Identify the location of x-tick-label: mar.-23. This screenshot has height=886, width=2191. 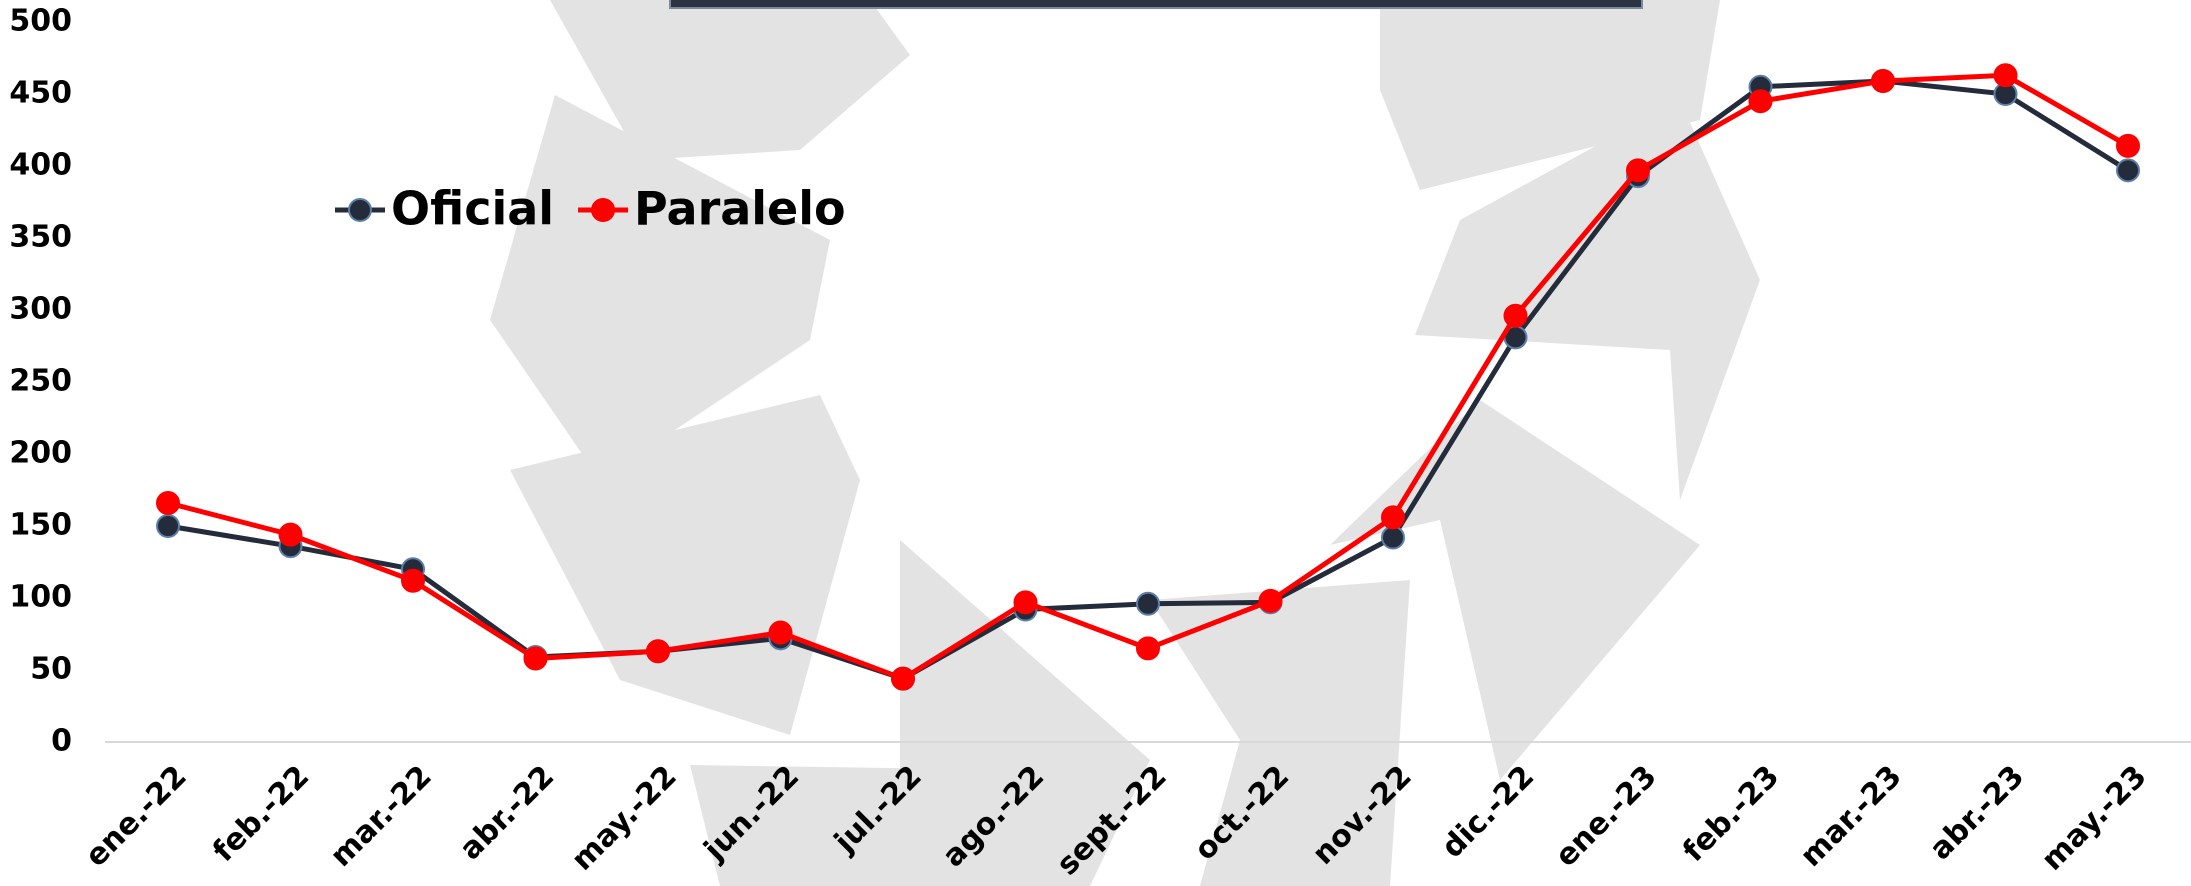
(1851, 816).